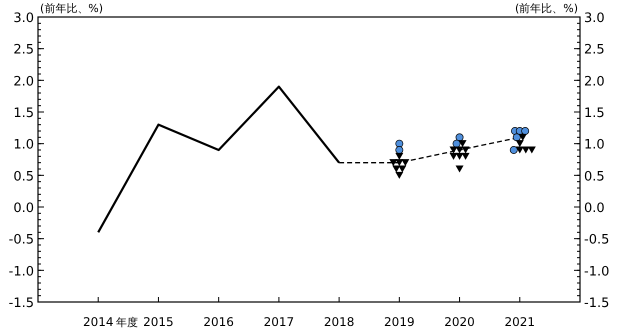 Image resolution: width=620 pixels, height=336 pixels. Describe the element at coordinates (594, 145) in the screenshot. I see `y2-tick-label: 1.0` at that location.